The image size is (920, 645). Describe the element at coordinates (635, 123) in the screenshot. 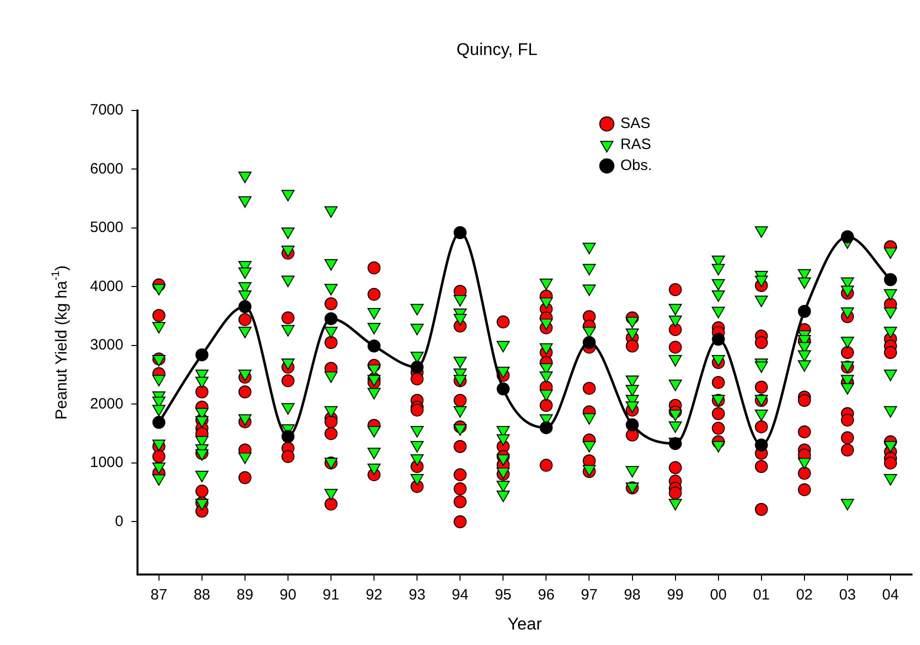

I see `legend-label: SAS` at that location.